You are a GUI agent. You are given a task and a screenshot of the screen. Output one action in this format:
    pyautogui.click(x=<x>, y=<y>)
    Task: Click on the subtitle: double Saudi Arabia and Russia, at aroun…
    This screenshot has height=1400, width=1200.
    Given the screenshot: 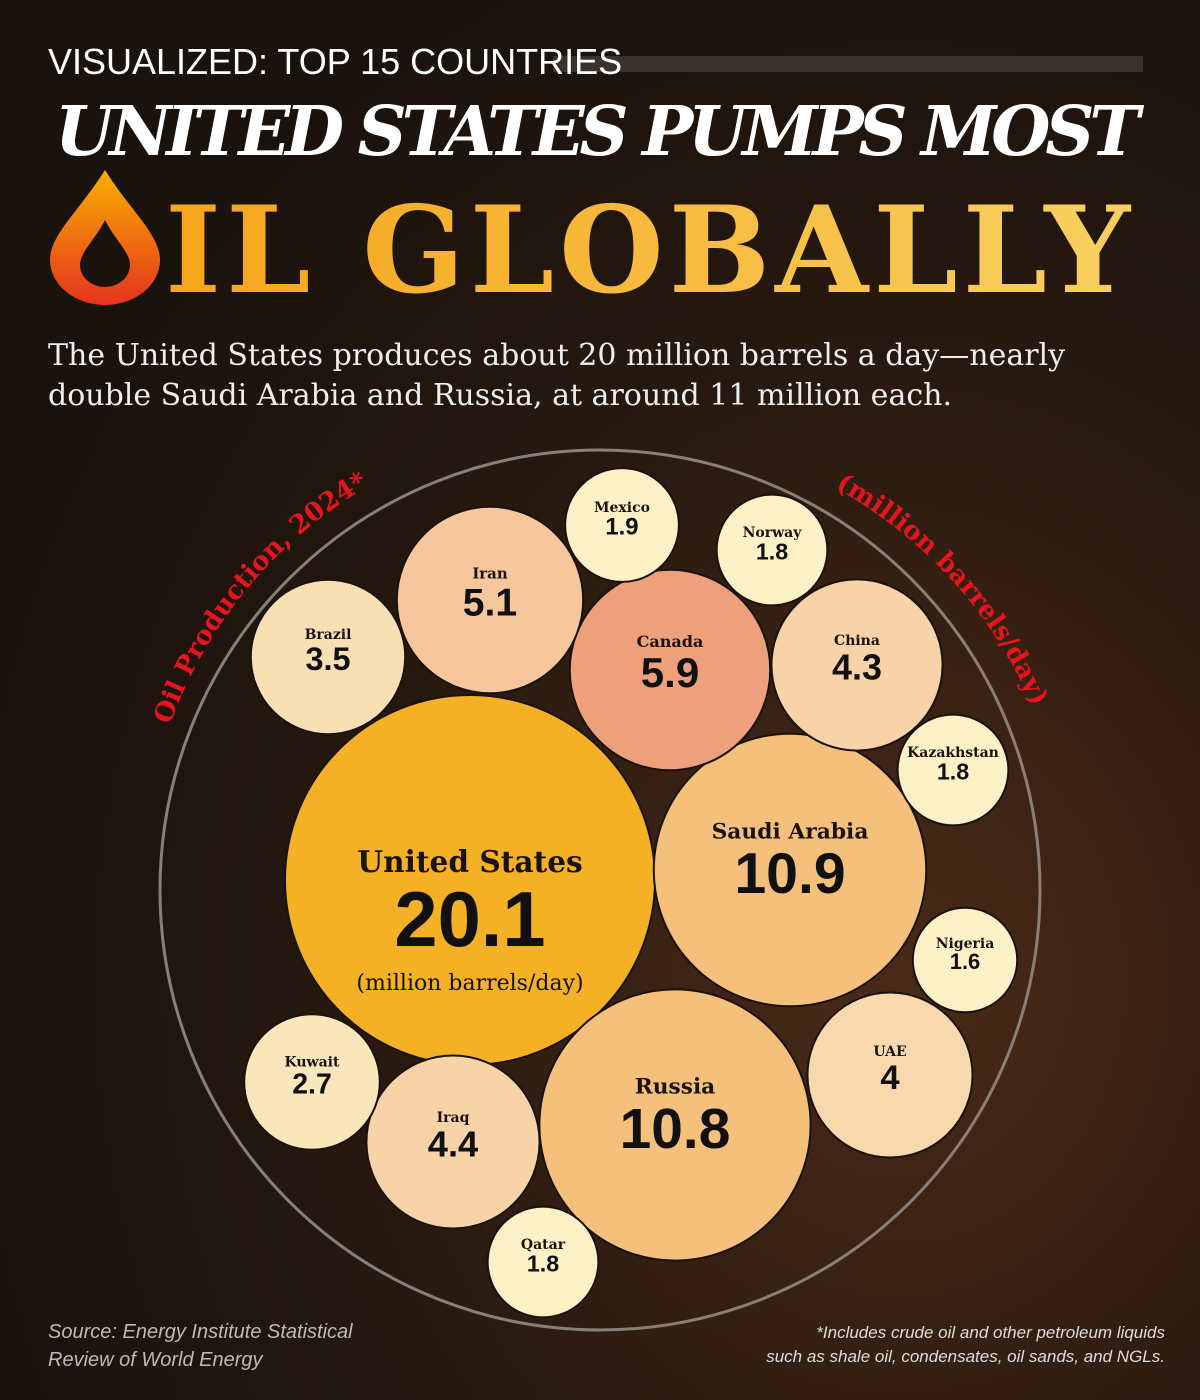 What is the action you would take?
    pyautogui.click(x=500, y=395)
    